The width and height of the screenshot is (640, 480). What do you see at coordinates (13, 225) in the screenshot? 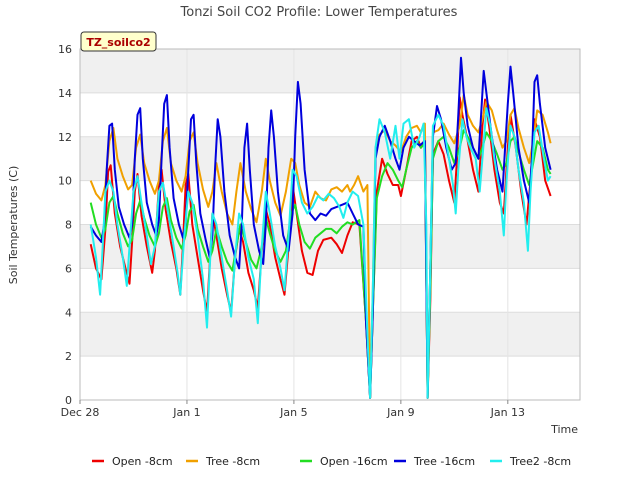
I see `y-axis-label: Soil Temperatures (C)` at bounding box center [13, 225].